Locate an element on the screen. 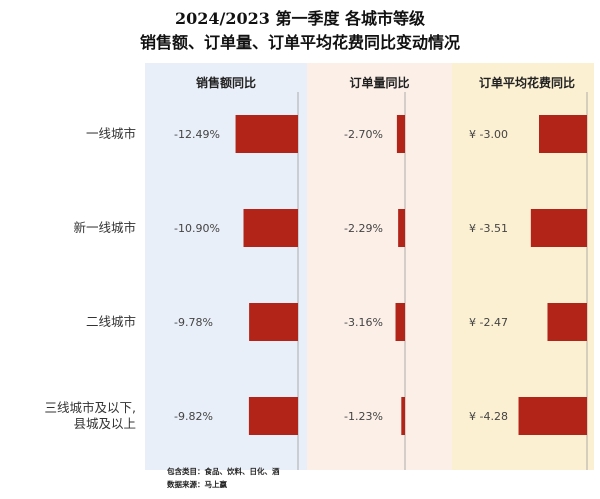 The width and height of the screenshot is (600, 499). data-label: ¥ -4.28 is located at coordinates (488, 416).